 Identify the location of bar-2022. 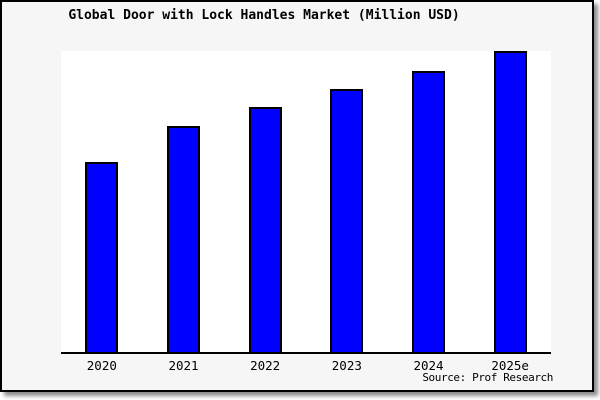
(265, 229).